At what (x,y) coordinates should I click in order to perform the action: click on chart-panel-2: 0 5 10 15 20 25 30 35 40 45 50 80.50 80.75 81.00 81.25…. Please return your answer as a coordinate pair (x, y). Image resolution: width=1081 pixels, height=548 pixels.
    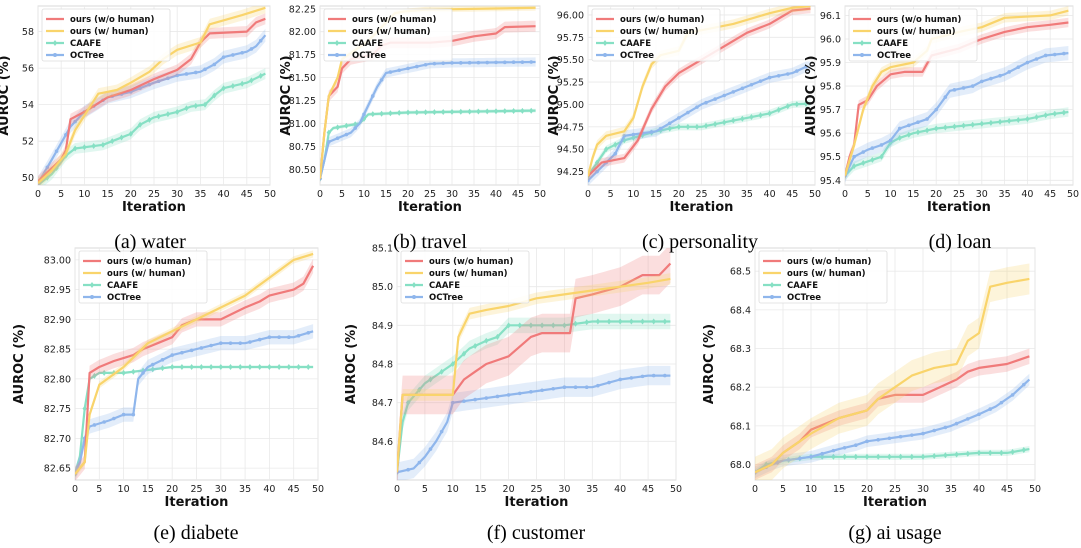
    Looking at the image, I should click on (412, 109).